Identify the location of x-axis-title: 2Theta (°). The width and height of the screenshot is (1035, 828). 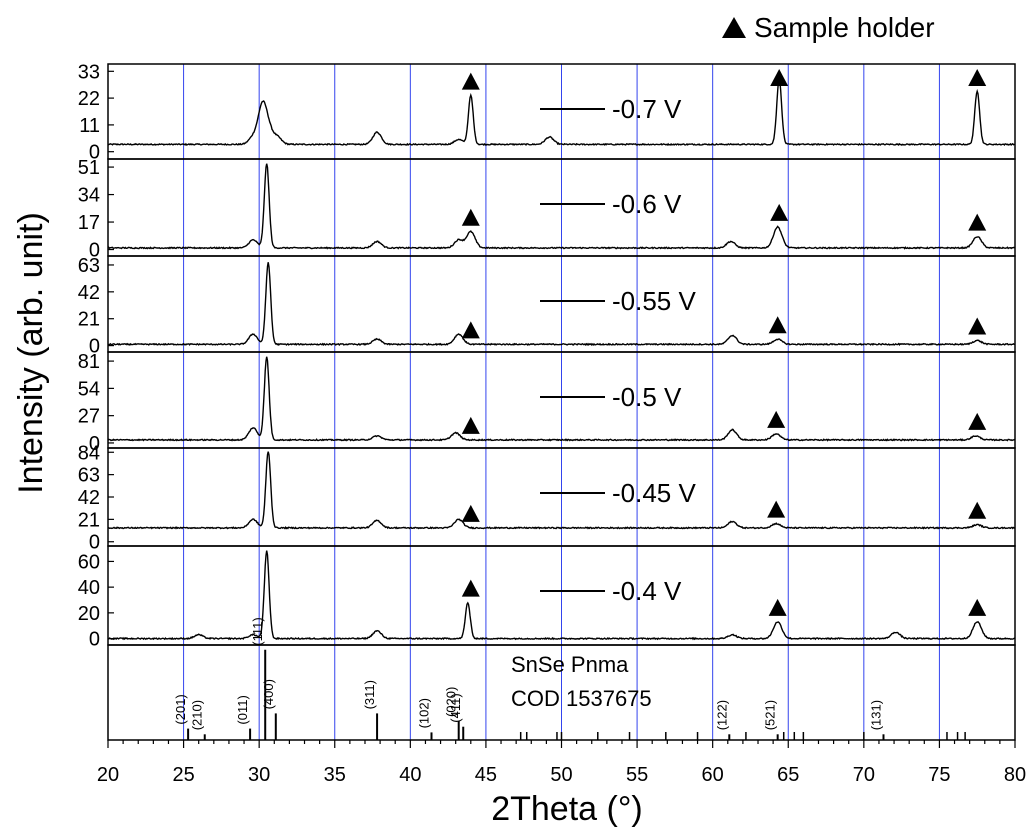
(567, 809).